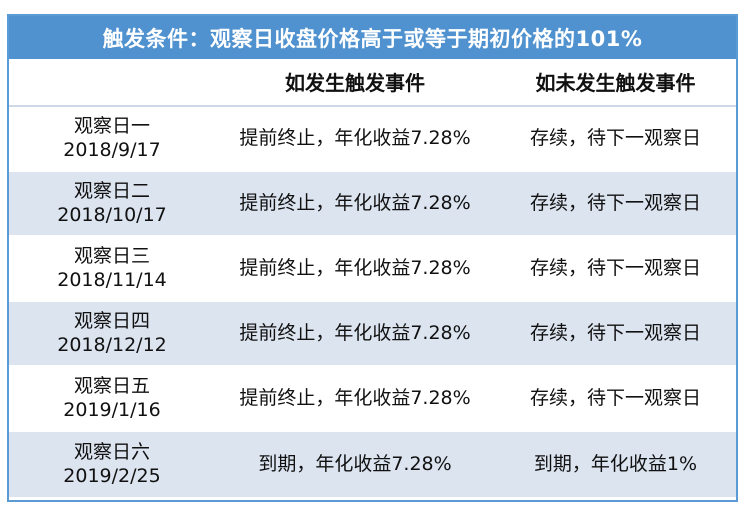 Image resolution: width=752 pixels, height=512 pixels. Describe the element at coordinates (112, 409) in the screenshot. I see `observation-day-date: 2019/1/16` at that location.